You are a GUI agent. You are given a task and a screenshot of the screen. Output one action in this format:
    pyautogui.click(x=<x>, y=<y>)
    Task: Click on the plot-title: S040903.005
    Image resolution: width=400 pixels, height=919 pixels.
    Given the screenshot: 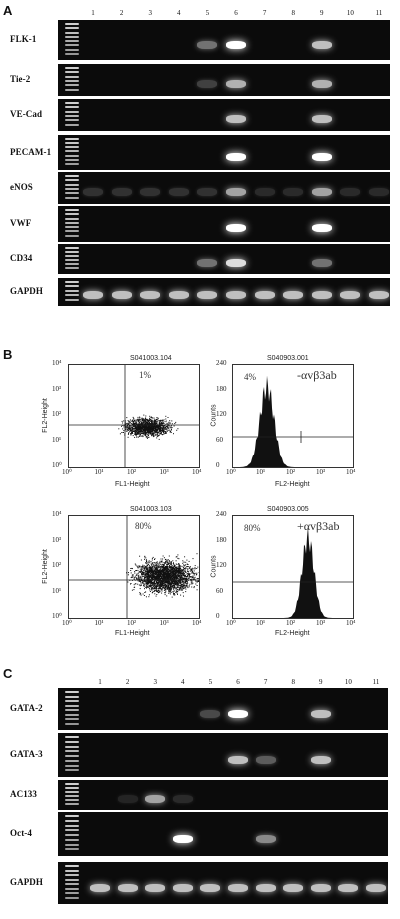 What is the action you would take?
    pyautogui.click(x=288, y=509)
    